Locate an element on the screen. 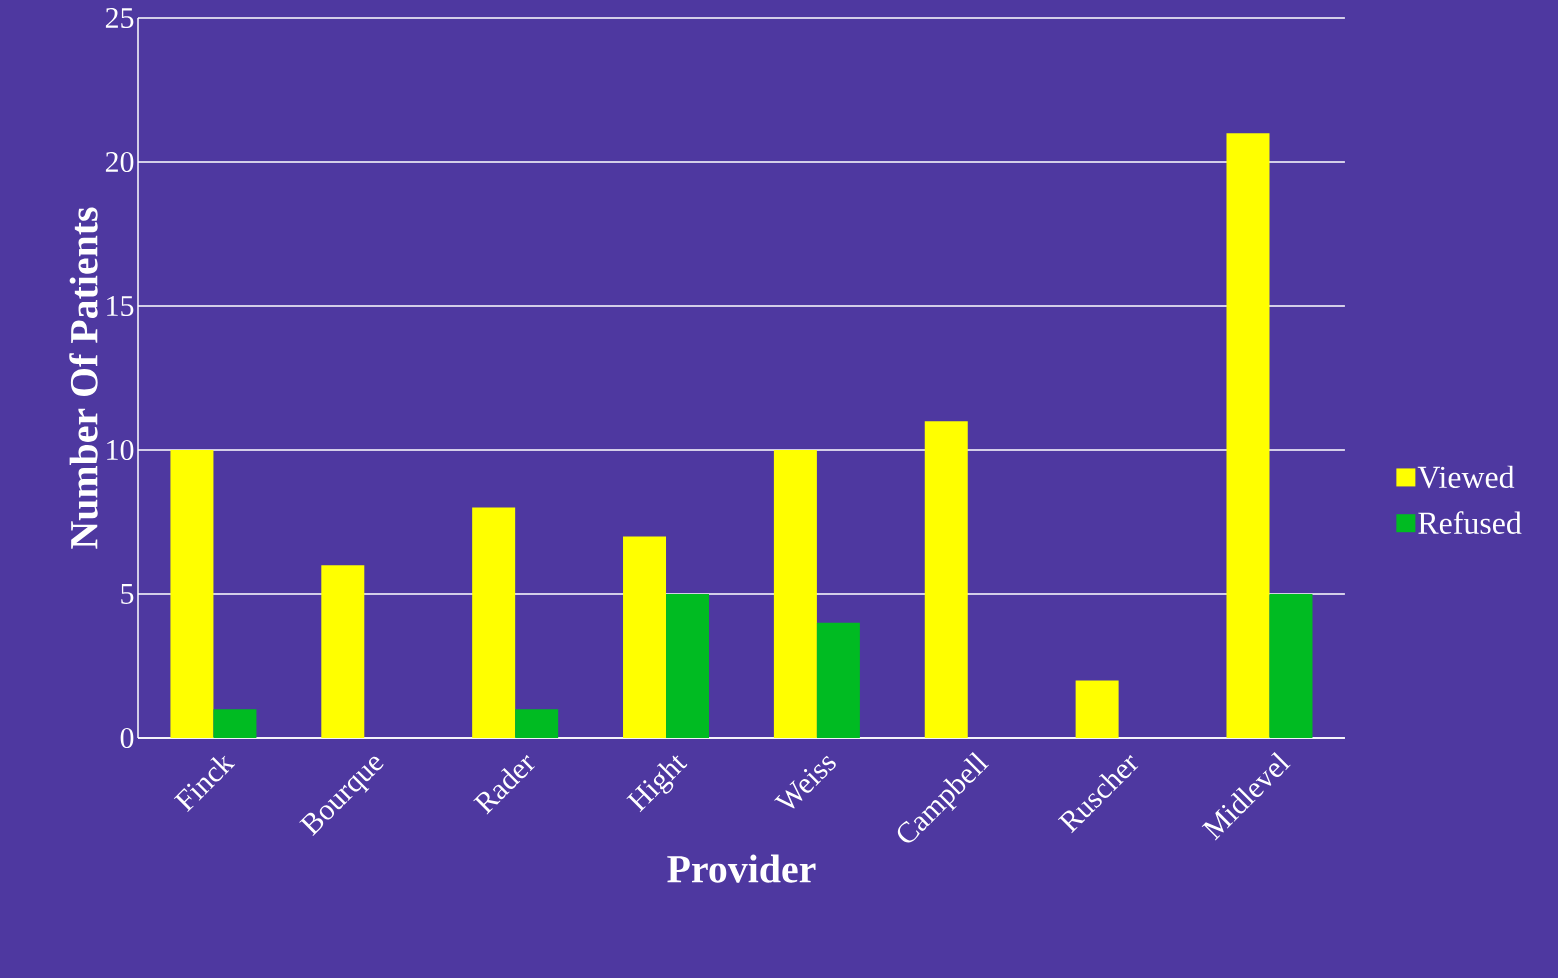 The height and width of the screenshot is (978, 1558). y-tick-label: 15 is located at coordinates (120, 306).